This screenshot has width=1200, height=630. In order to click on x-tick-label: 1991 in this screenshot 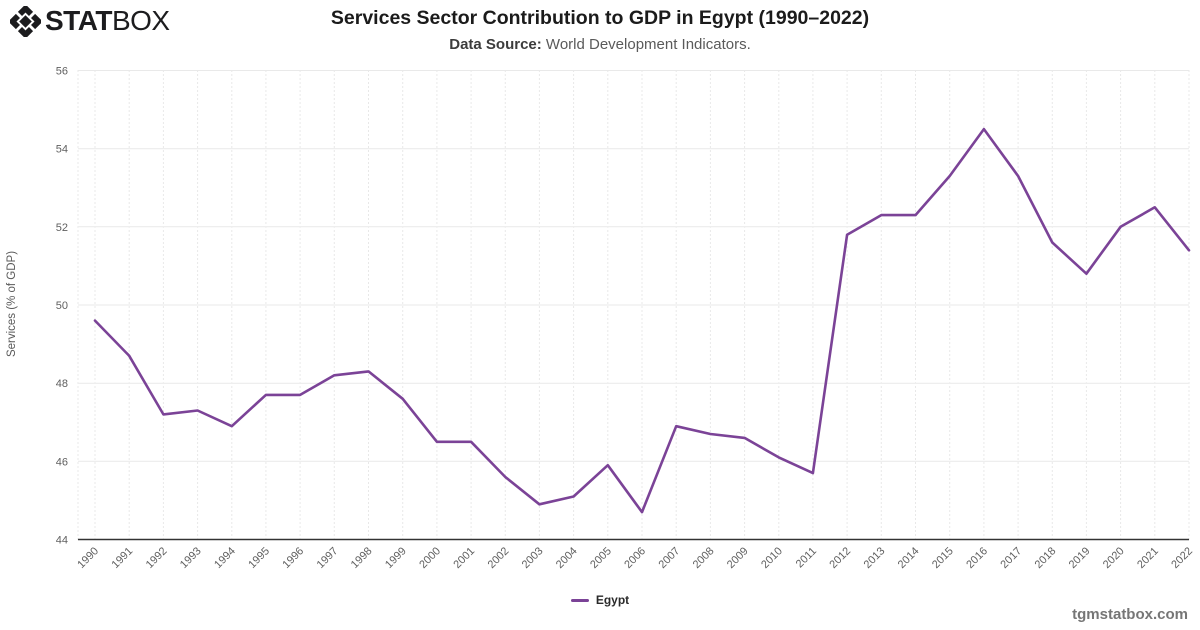, I will do `click(123, 558)`.